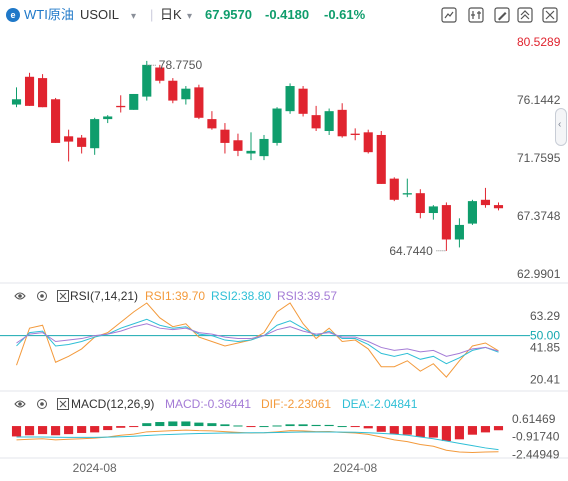 The width and height of the screenshot is (568, 481). Describe the element at coordinates (228, 14) in the screenshot. I see `last-price: 67.9570` at that location.